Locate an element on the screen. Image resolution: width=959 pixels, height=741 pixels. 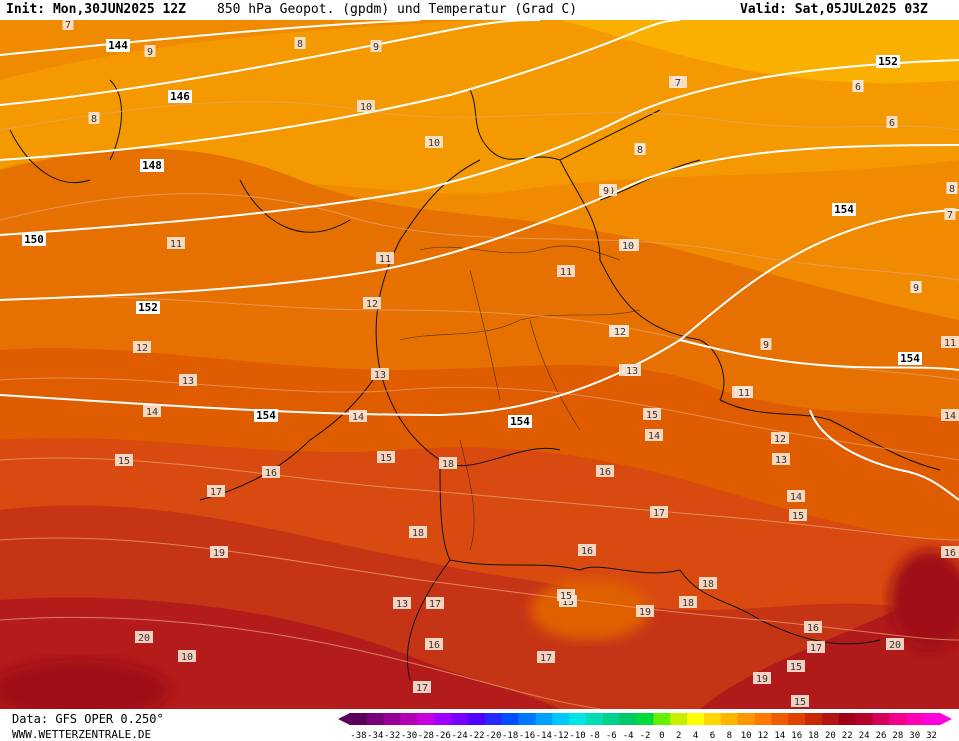
colorbar-tick-label: 28 is located at coordinates (897, 736).